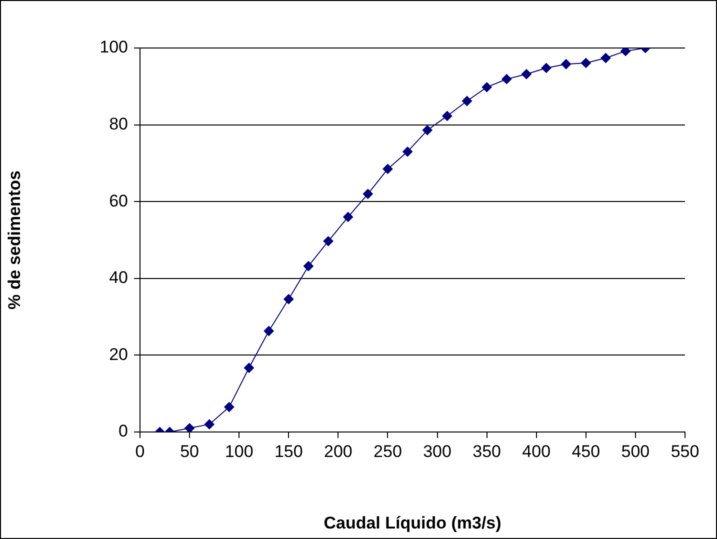  Describe the element at coordinates (635, 451) in the screenshot. I see `x-tick-label: 500` at that location.